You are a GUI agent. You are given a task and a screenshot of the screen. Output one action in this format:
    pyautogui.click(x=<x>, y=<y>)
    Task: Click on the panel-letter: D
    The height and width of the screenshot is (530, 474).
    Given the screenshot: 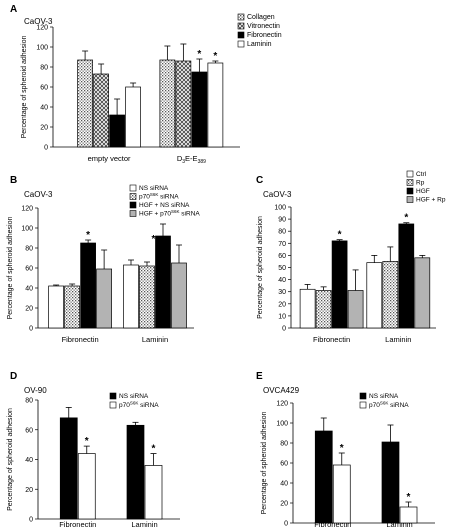 What is the action you would take?
    pyautogui.click(x=13, y=376)
    